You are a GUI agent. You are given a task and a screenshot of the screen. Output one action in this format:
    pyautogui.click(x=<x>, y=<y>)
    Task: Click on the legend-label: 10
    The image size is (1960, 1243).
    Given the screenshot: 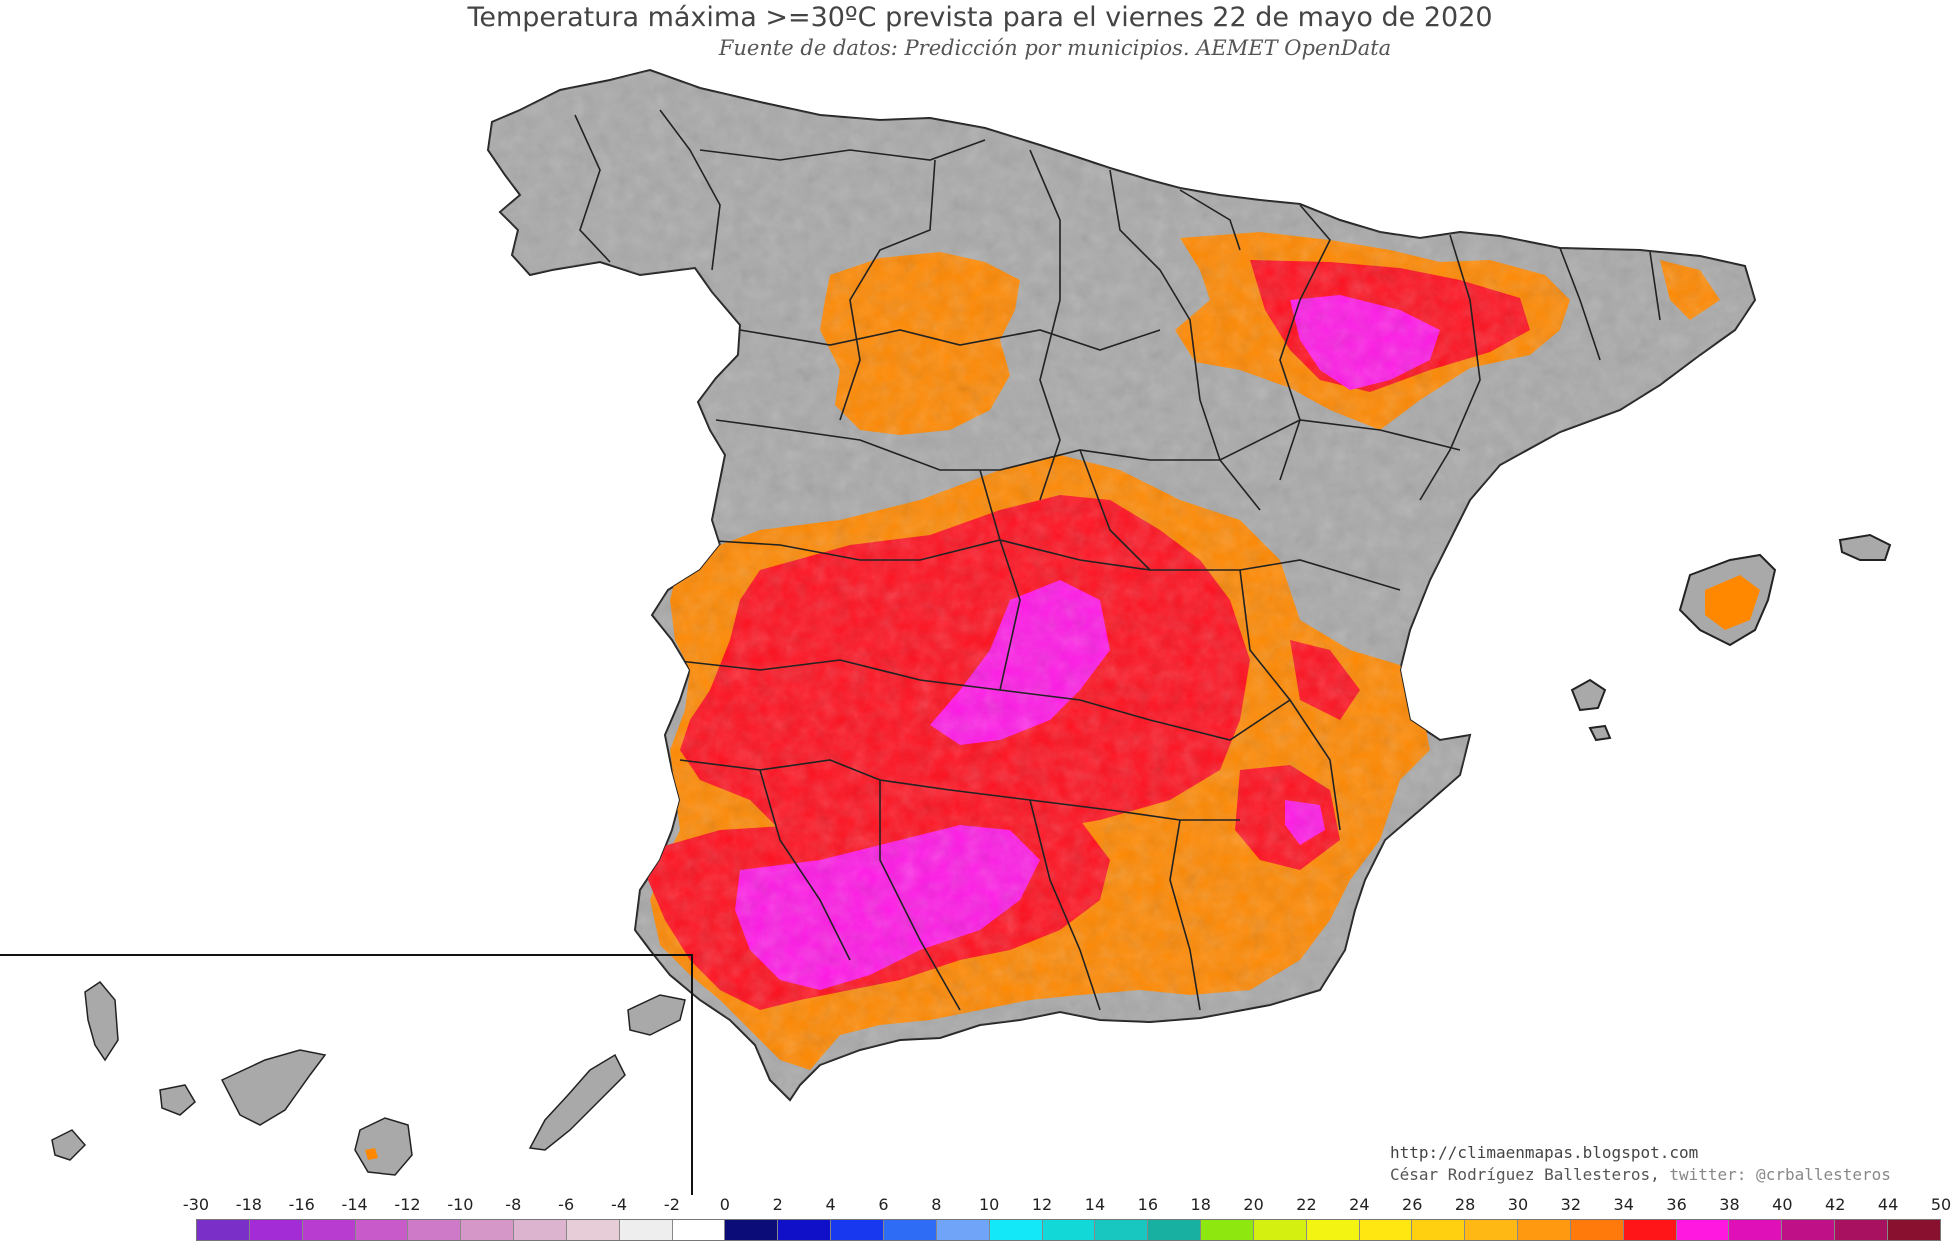 What is the action you would take?
    pyautogui.click(x=989, y=1204)
    